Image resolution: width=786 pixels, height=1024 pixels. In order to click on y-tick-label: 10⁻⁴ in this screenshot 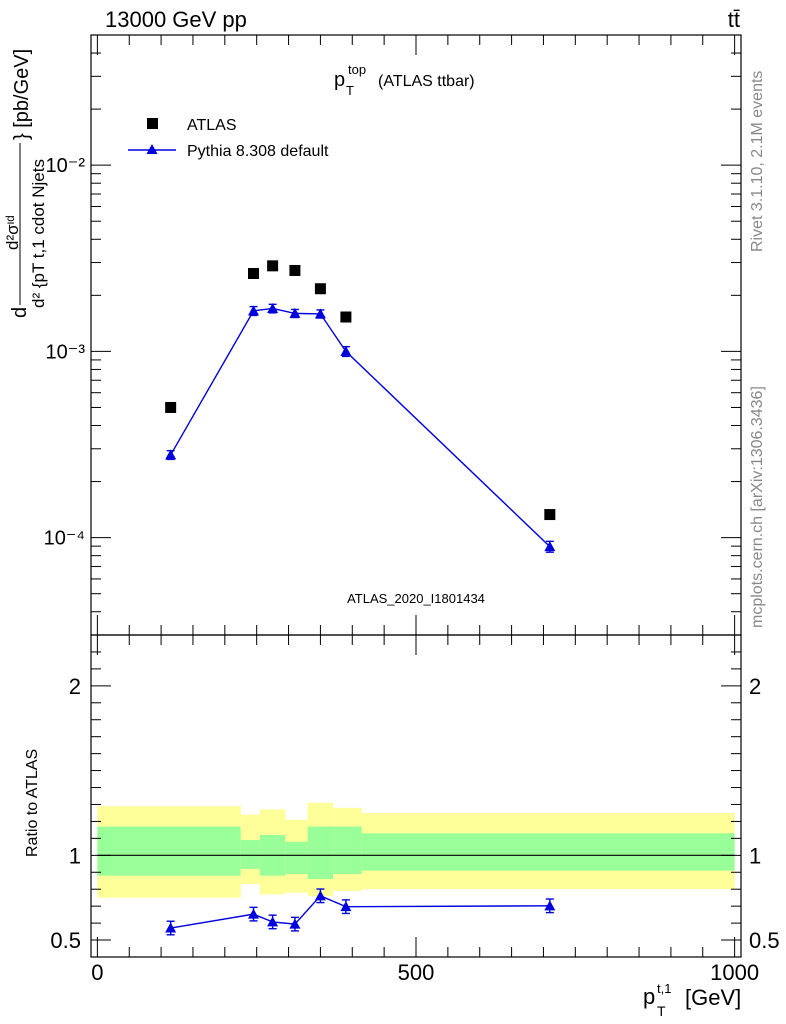, I will do `click(64, 539)`.